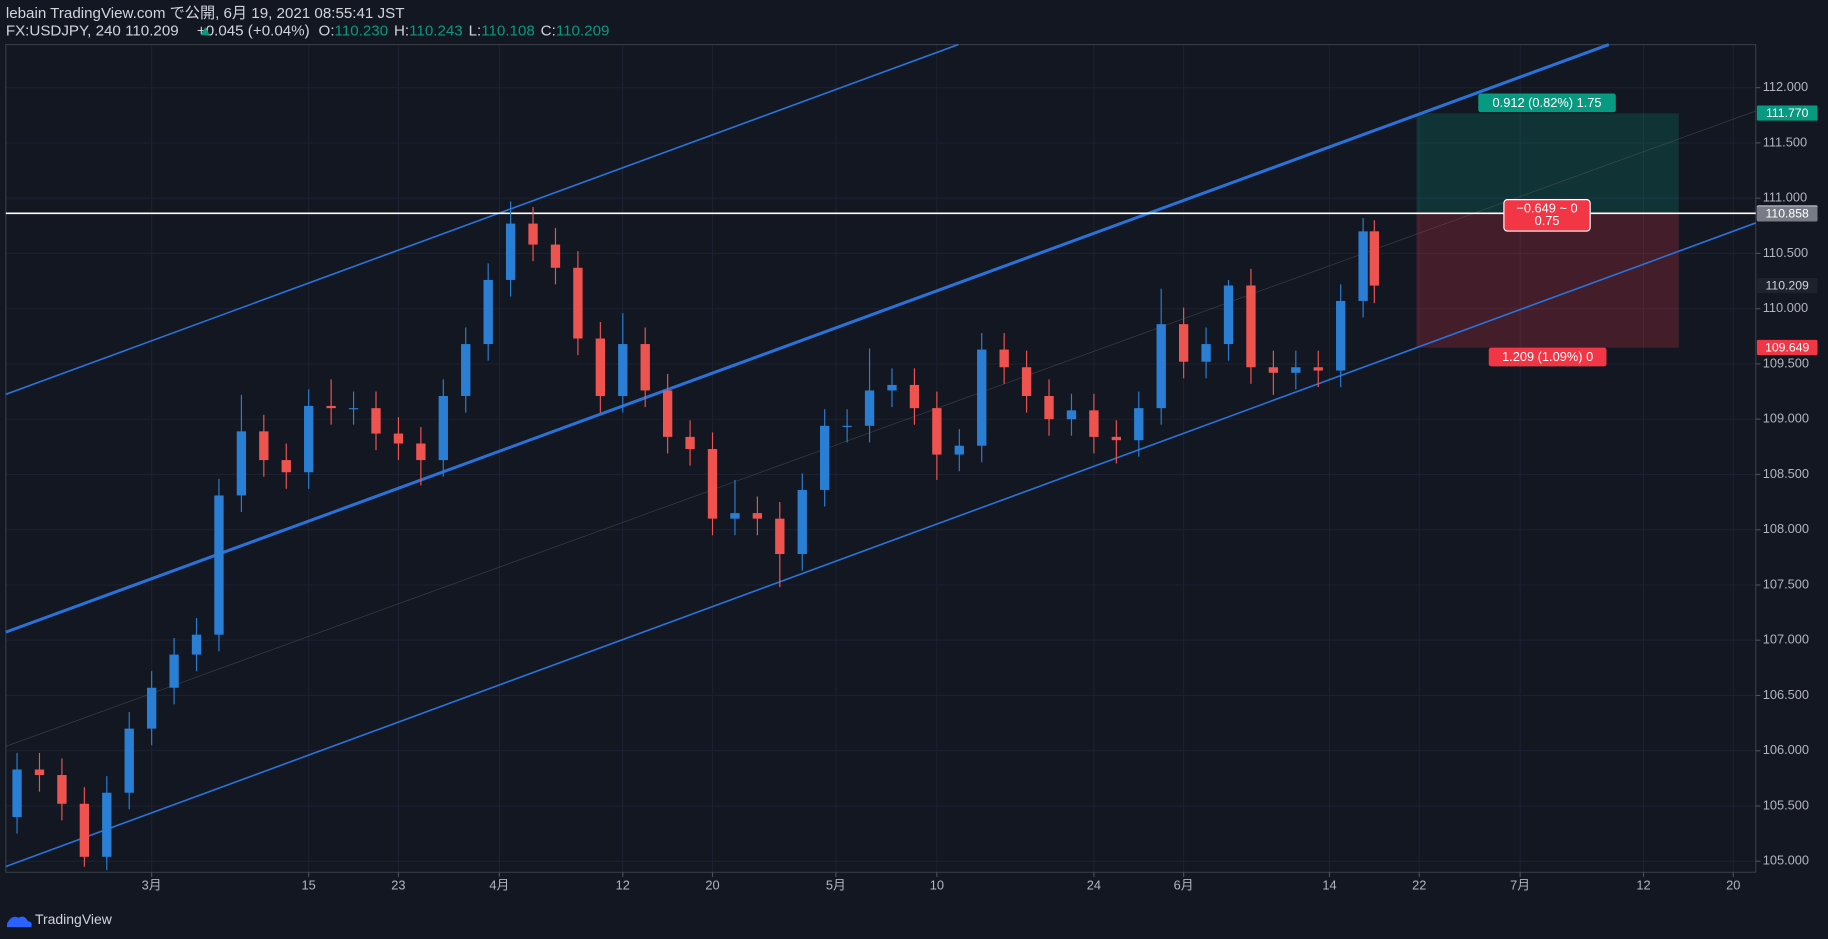 The width and height of the screenshot is (1828, 939). What do you see at coordinates (1786, 694) in the screenshot?
I see `y-tick-label: 106.500` at bounding box center [1786, 694].